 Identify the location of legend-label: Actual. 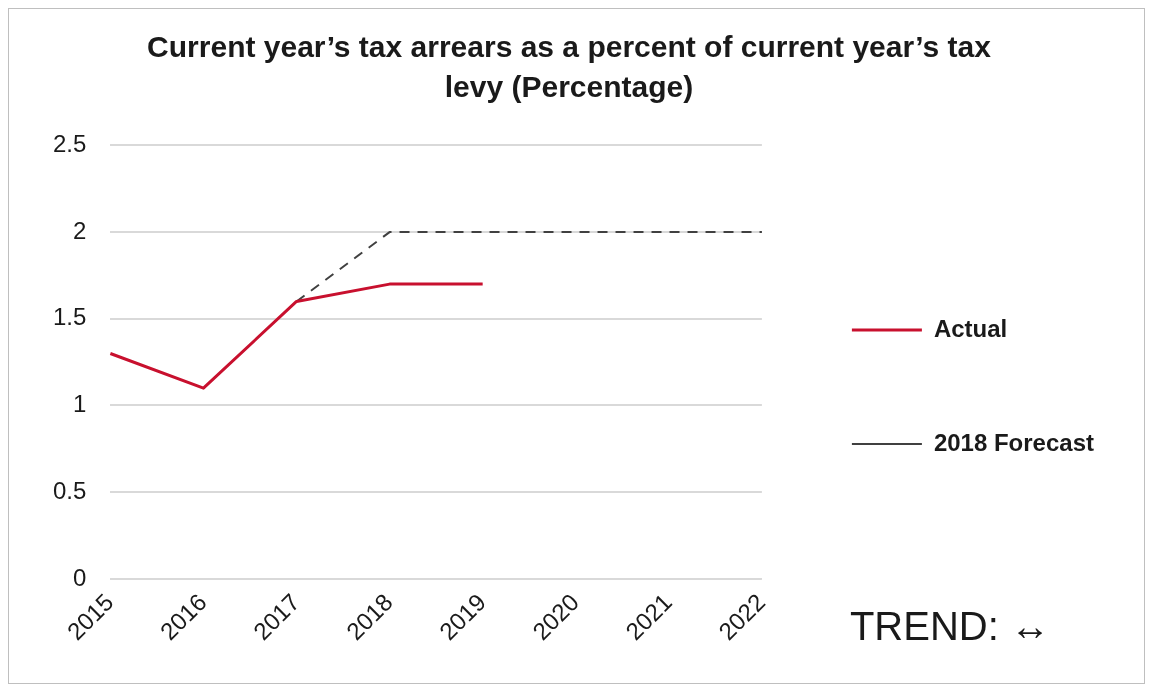
(970, 328).